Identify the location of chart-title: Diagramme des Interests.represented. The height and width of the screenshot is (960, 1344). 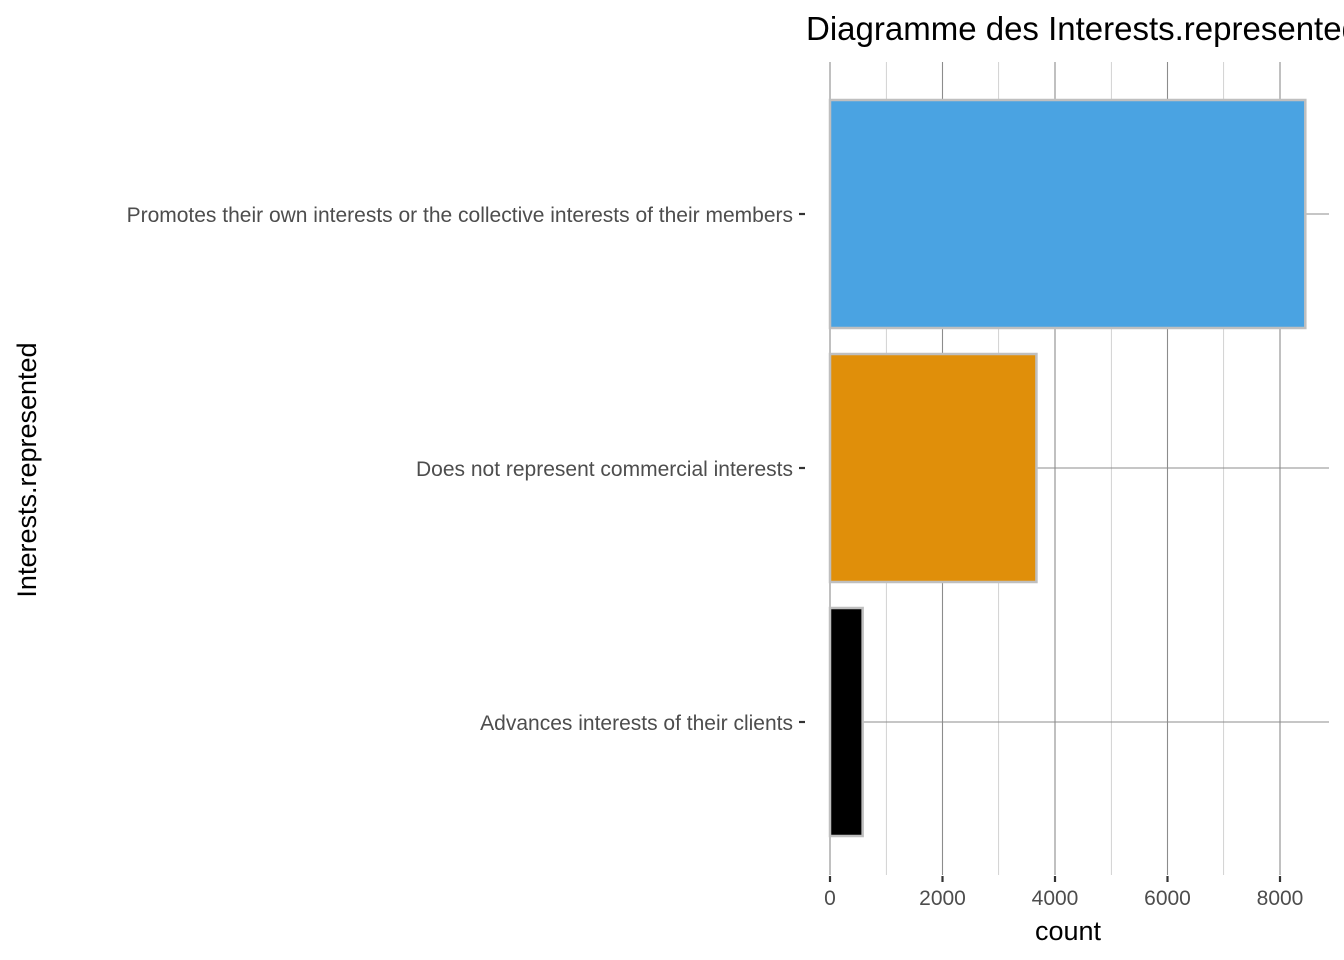
(1075, 28).